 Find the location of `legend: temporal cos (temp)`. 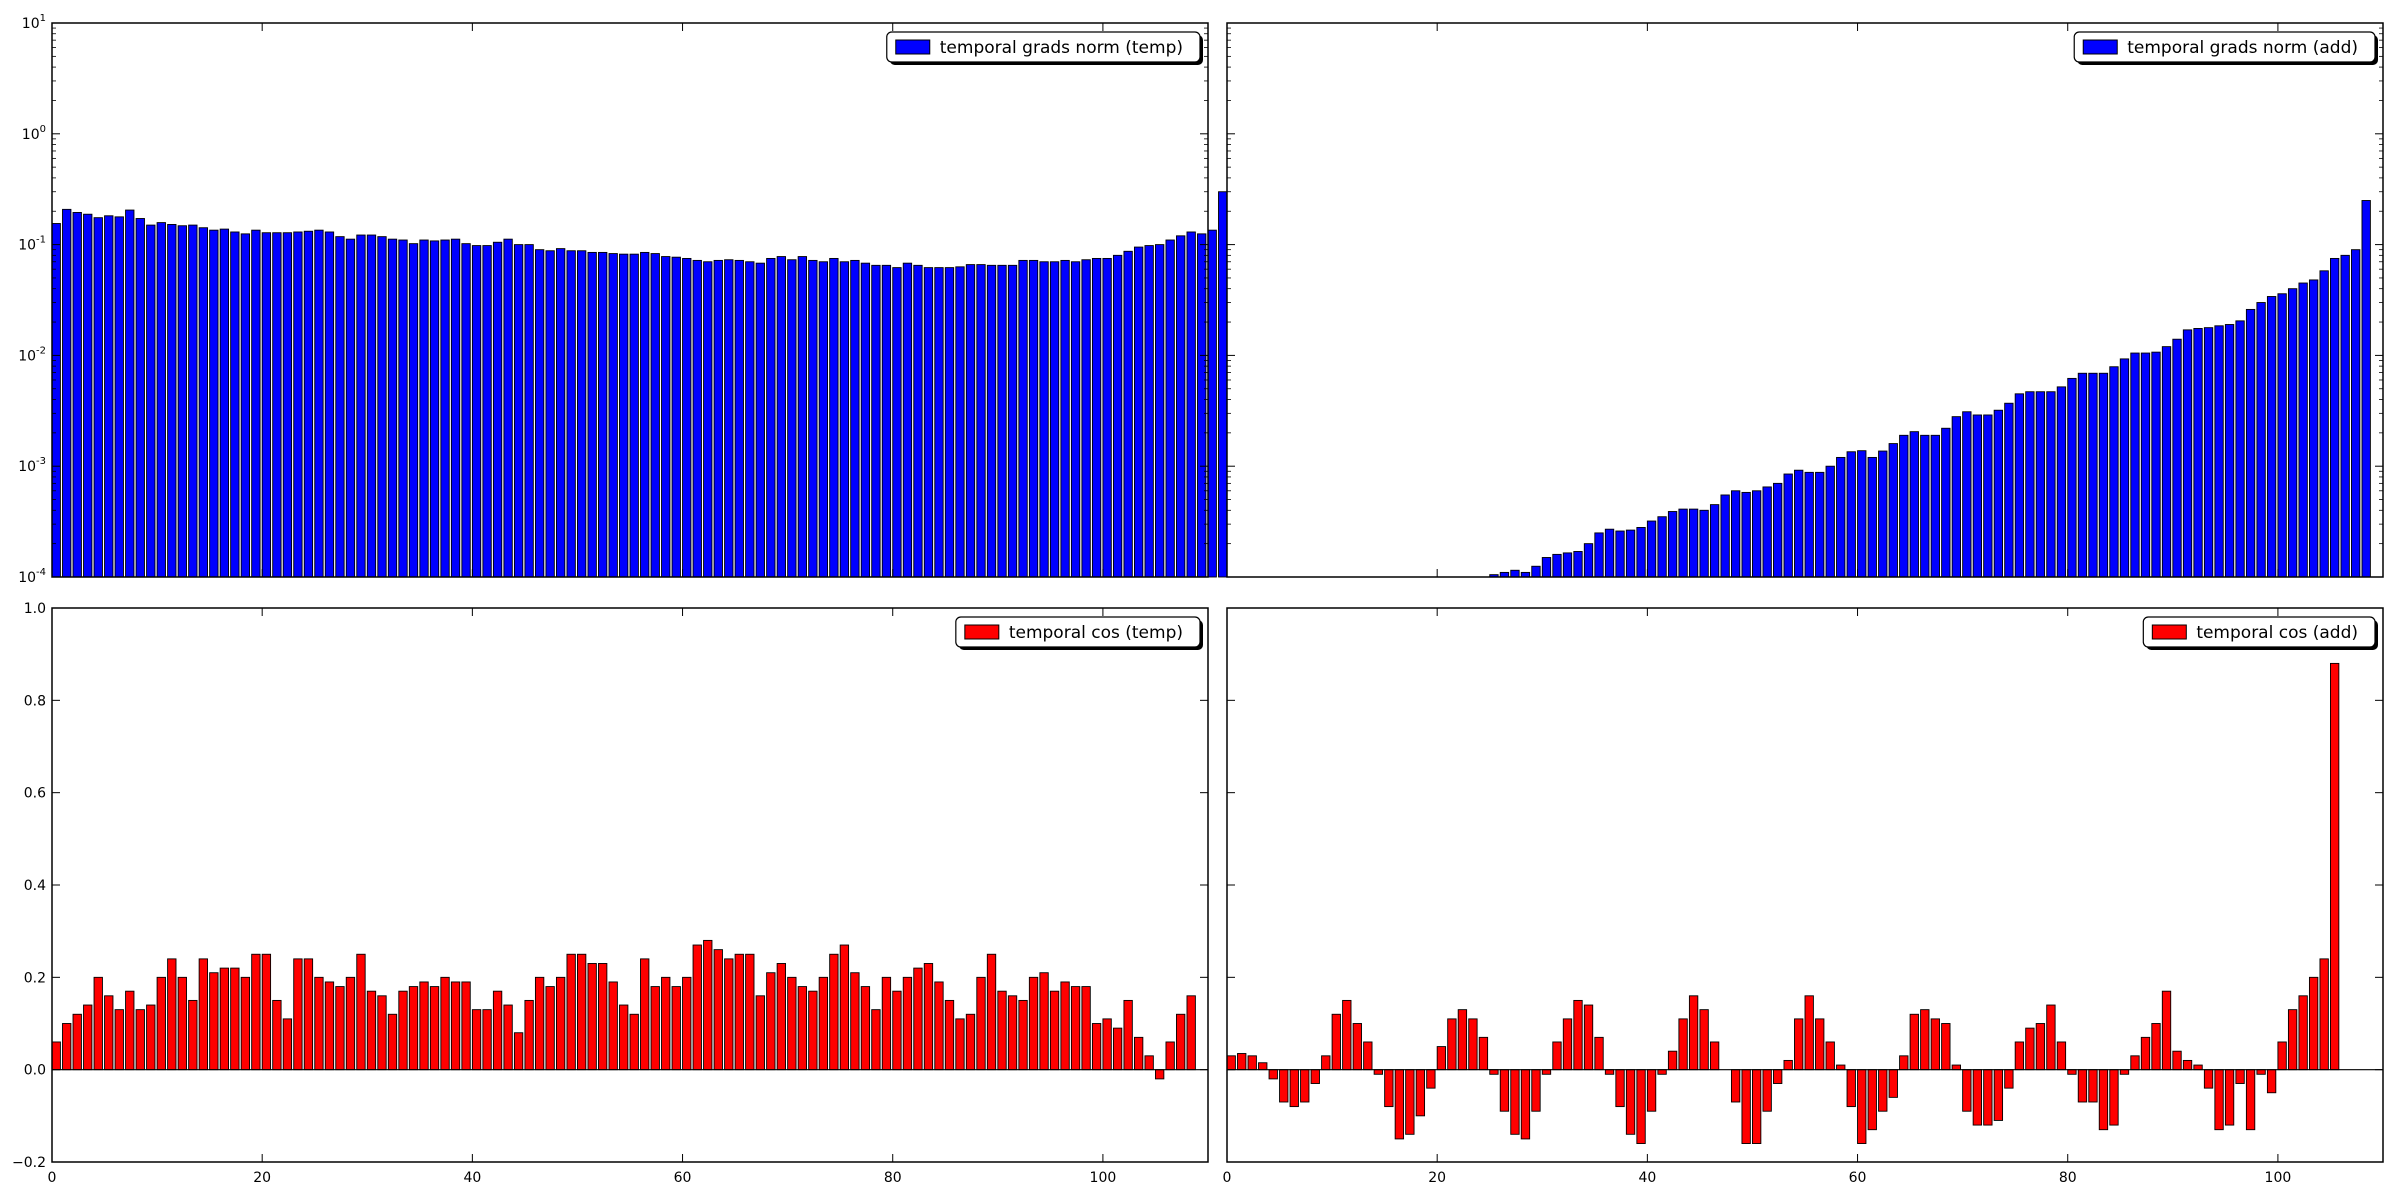

legend: temporal cos (temp) is located at coordinates (1079, 633).